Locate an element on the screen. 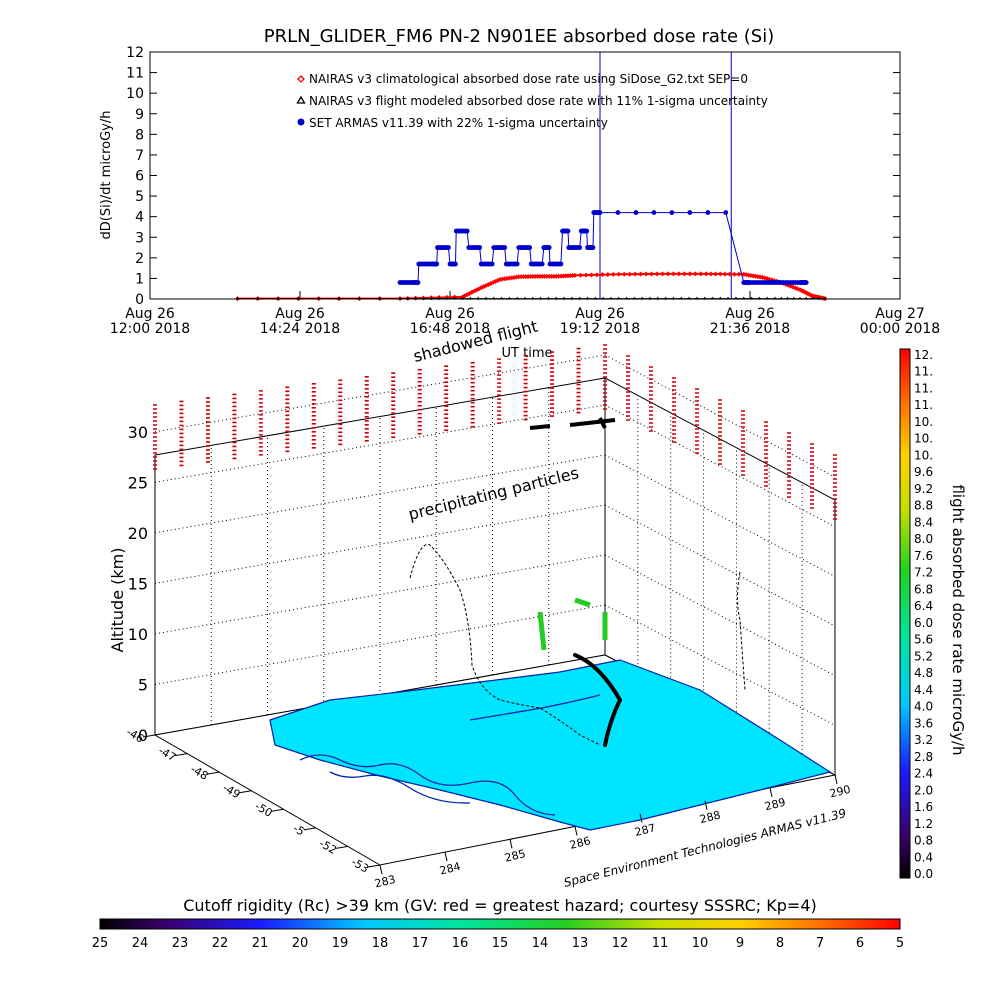 The height and width of the screenshot is (1005, 1000). rigidity-colorbar-tick: 17 is located at coordinates (420, 943).